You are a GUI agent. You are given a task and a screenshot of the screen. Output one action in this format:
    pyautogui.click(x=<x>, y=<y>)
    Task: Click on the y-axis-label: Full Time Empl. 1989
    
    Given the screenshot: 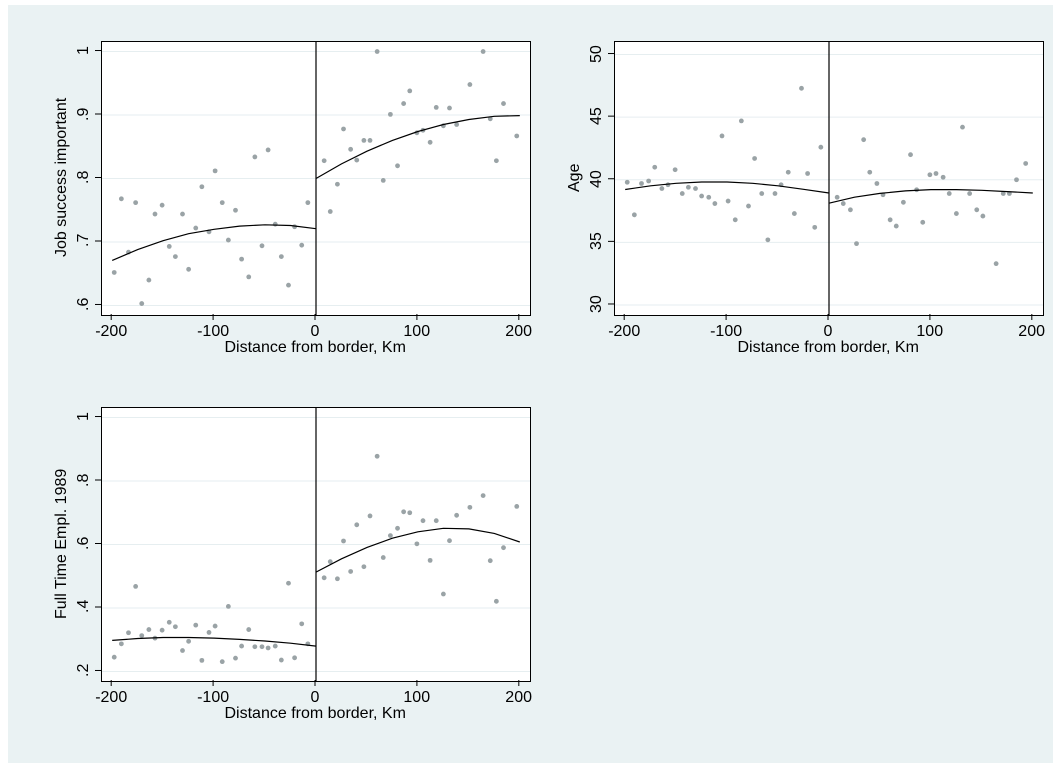 What is the action you would take?
    pyautogui.click(x=61, y=543)
    